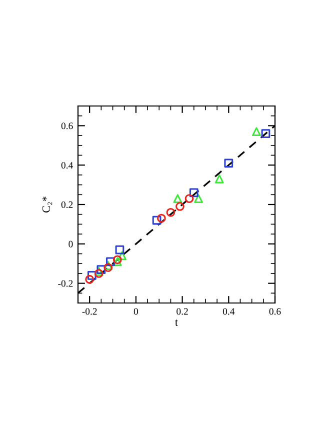 This screenshot has height=423, width=327. Describe the element at coordinates (67, 204) in the screenshot. I see `y-tick-label: 0.2` at that location.